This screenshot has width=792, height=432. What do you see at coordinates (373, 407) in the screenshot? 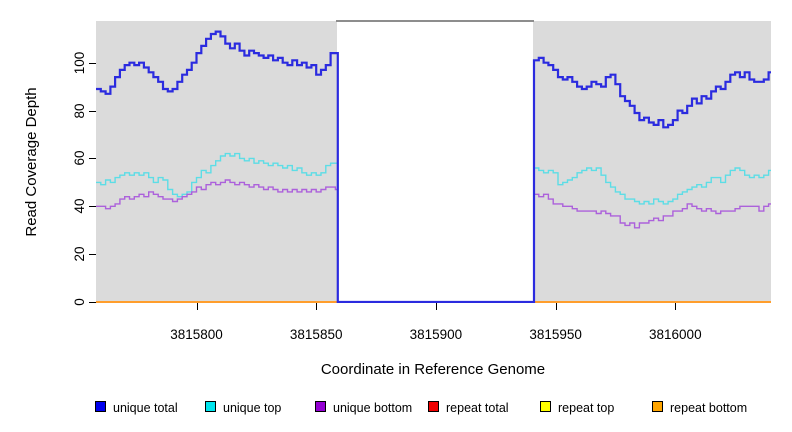
I see `legend-label: unique bottom` at bounding box center [373, 407].